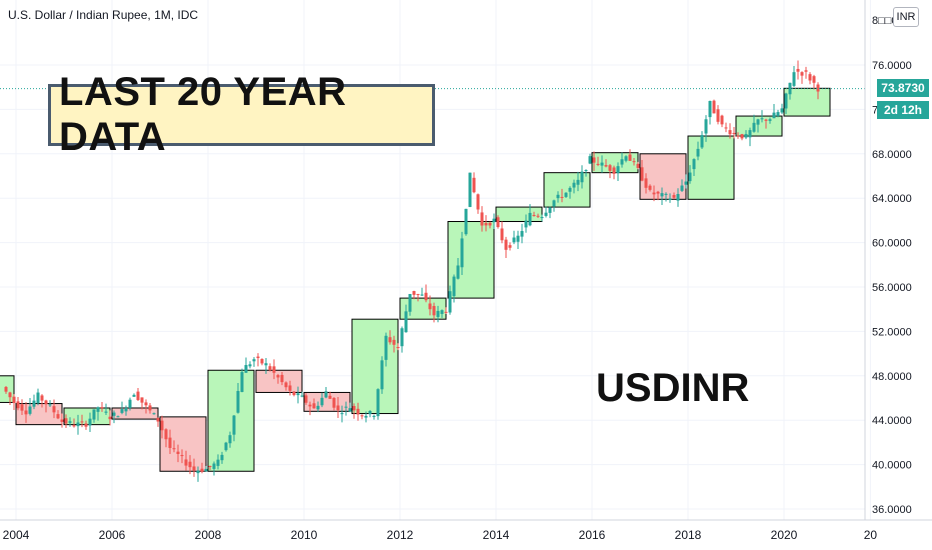  I want to click on time-tick-label: 2018, so click(688, 535).